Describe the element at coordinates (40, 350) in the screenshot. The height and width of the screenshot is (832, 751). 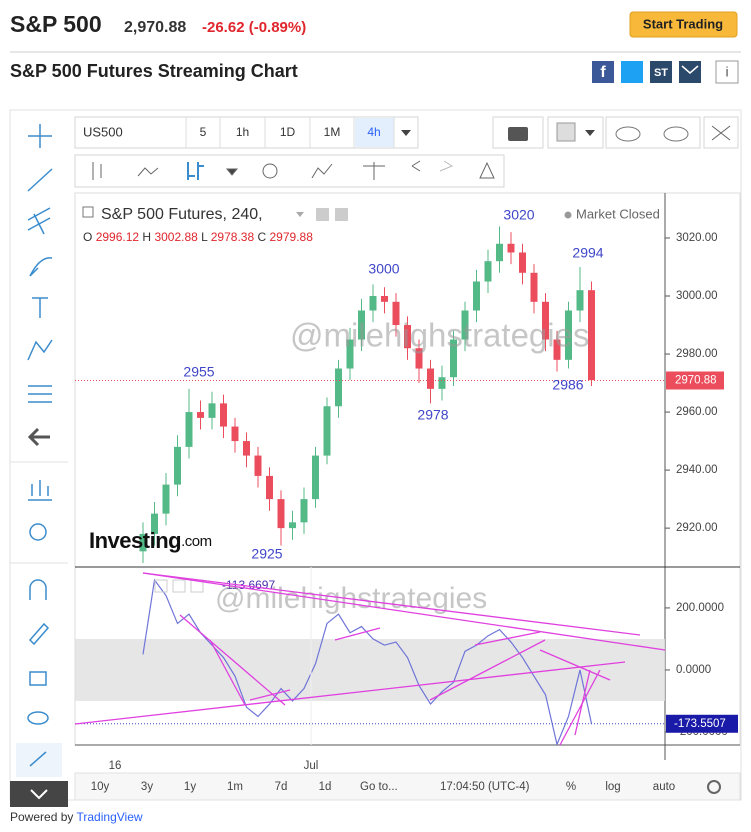
I see `pattern-tool` at that location.